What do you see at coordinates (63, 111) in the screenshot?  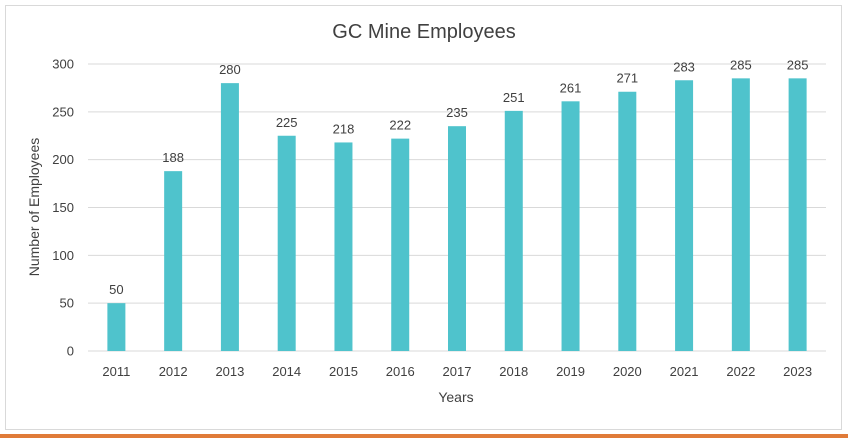 I see `y-tick-label: 250` at bounding box center [63, 111].